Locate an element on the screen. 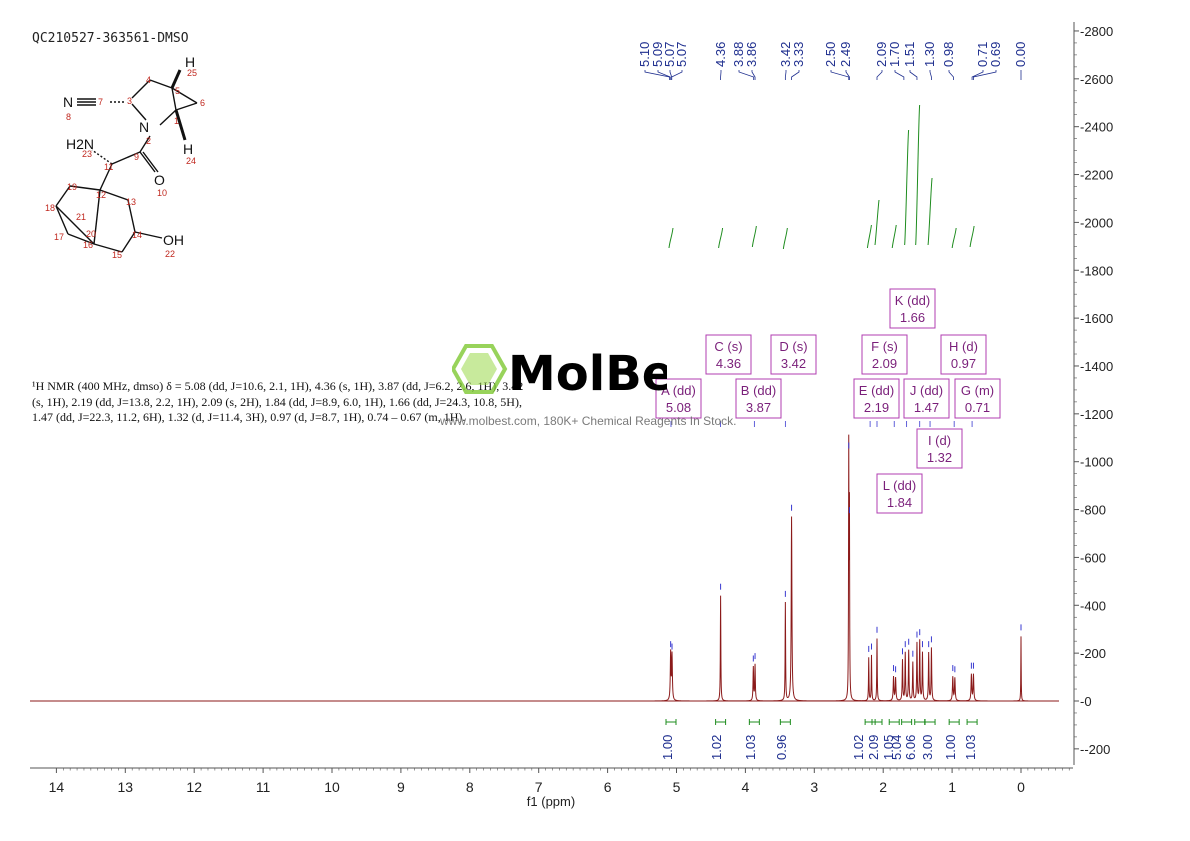  atom-number-24: 24 is located at coordinates (191, 161).